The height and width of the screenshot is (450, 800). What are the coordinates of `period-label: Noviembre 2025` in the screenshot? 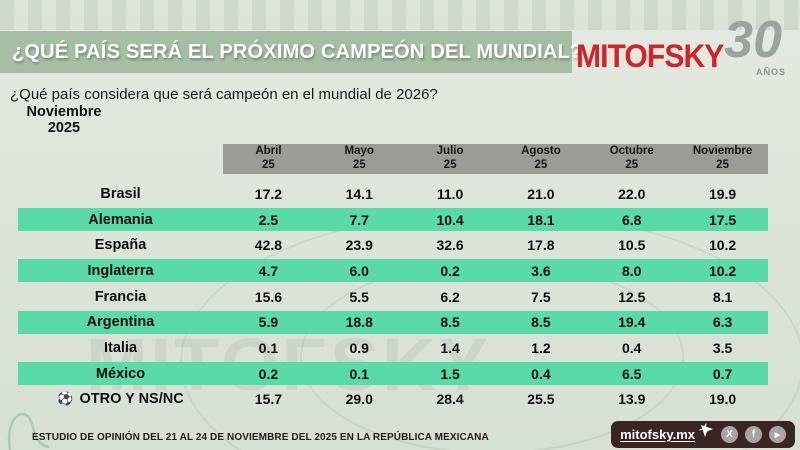 It's located at (64, 120).